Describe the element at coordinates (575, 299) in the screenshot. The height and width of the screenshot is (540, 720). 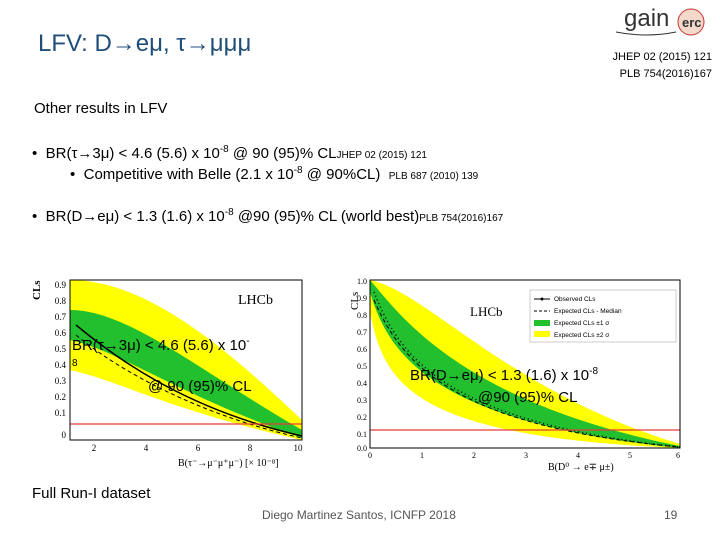
I see `legend-item: Observed CLs` at that location.